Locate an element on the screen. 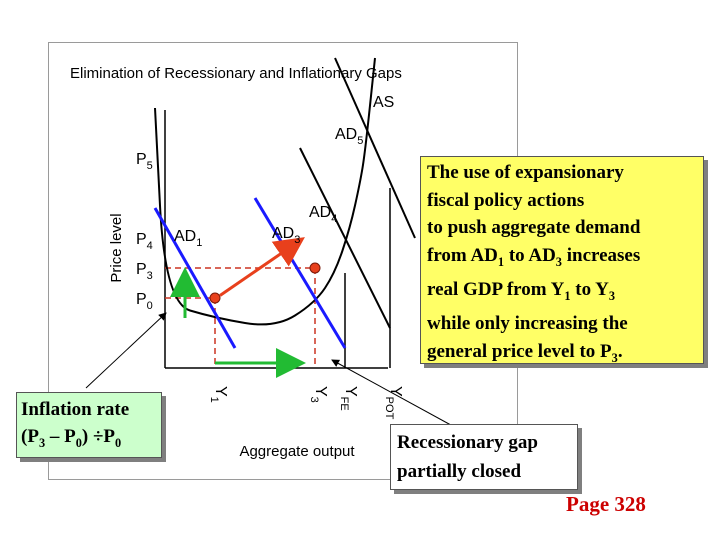 The image size is (720, 540). y3-tick-text: Y3 is located at coordinates (318, 394).